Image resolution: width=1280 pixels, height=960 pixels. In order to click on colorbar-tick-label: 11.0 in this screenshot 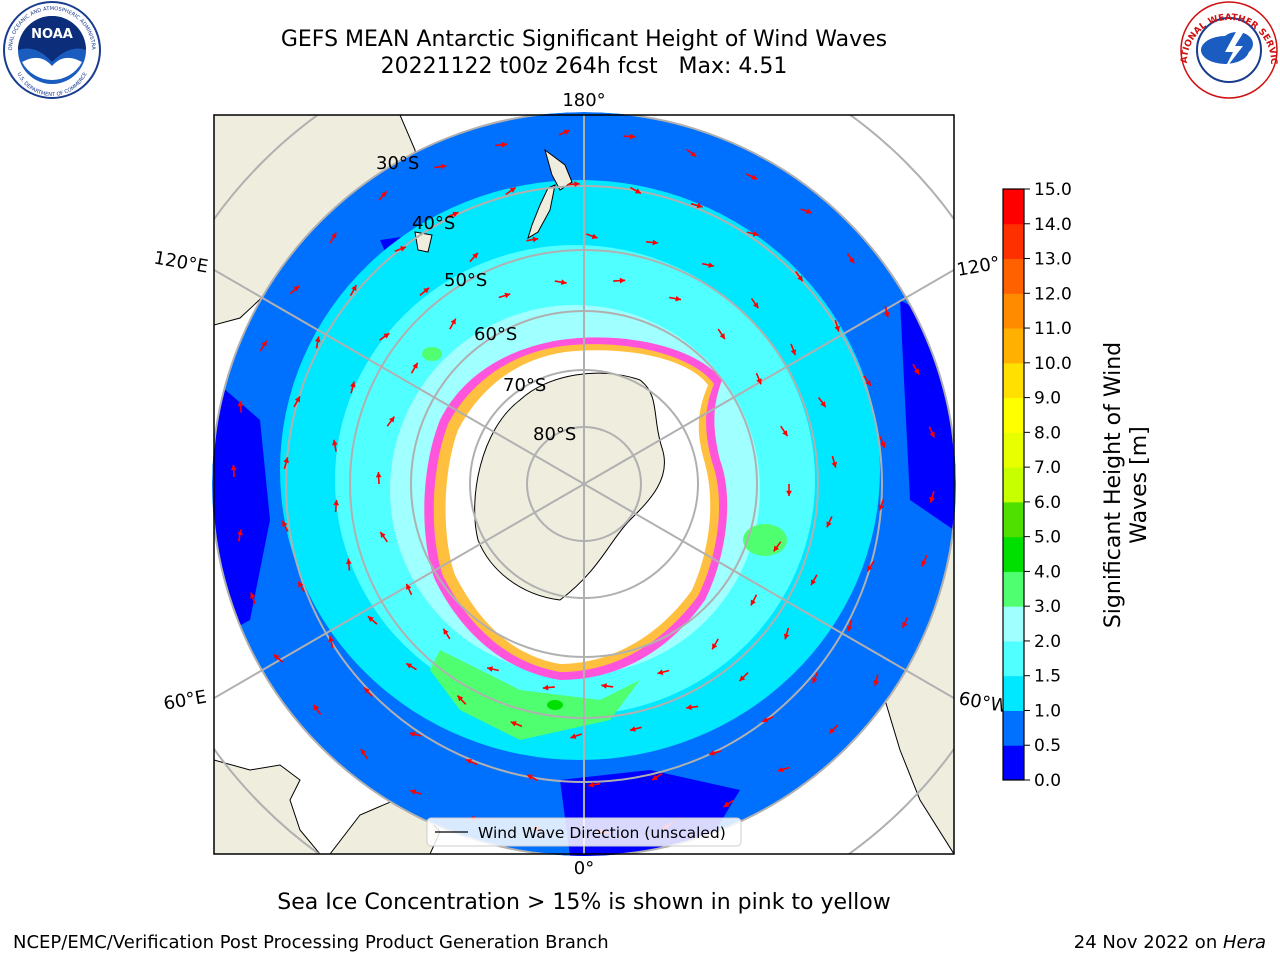, I will do `click(1053, 329)`.